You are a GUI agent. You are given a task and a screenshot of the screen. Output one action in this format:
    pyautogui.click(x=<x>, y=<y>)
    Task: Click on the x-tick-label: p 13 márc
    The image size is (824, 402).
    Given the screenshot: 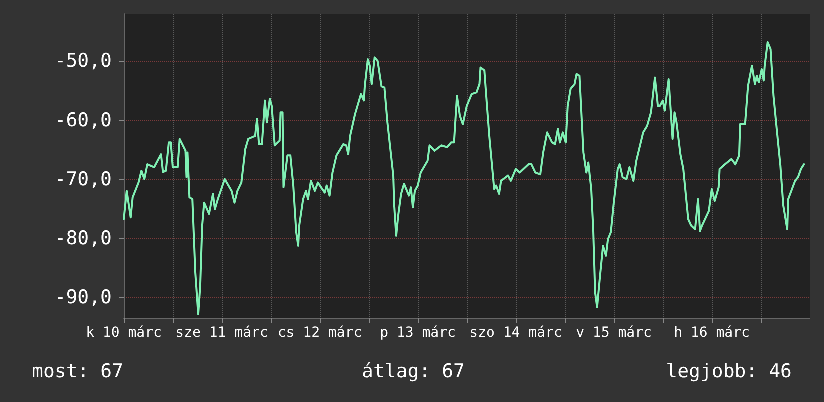 What is the action you would take?
    pyautogui.click(x=418, y=333)
    